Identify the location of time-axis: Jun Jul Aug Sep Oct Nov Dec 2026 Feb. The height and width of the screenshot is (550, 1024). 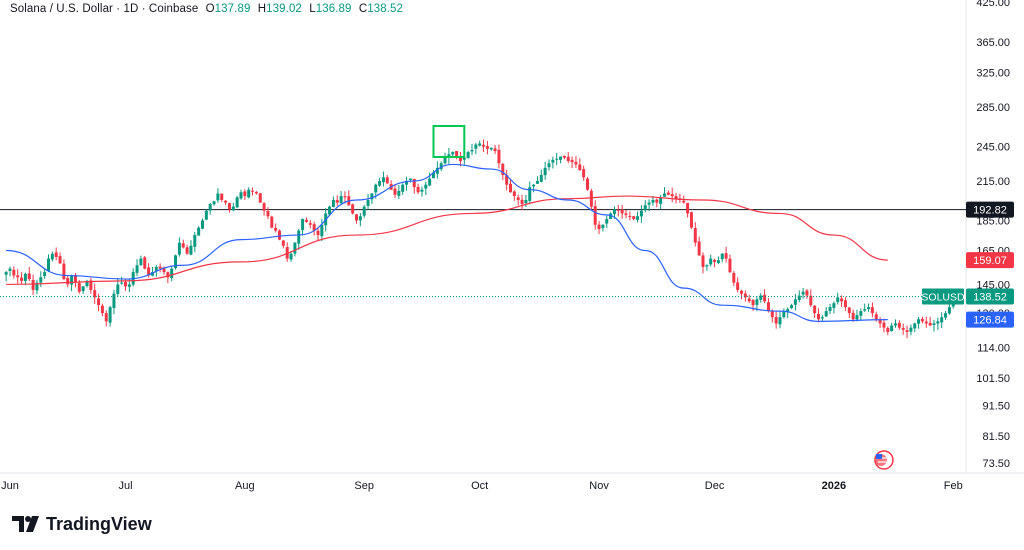
(482, 486).